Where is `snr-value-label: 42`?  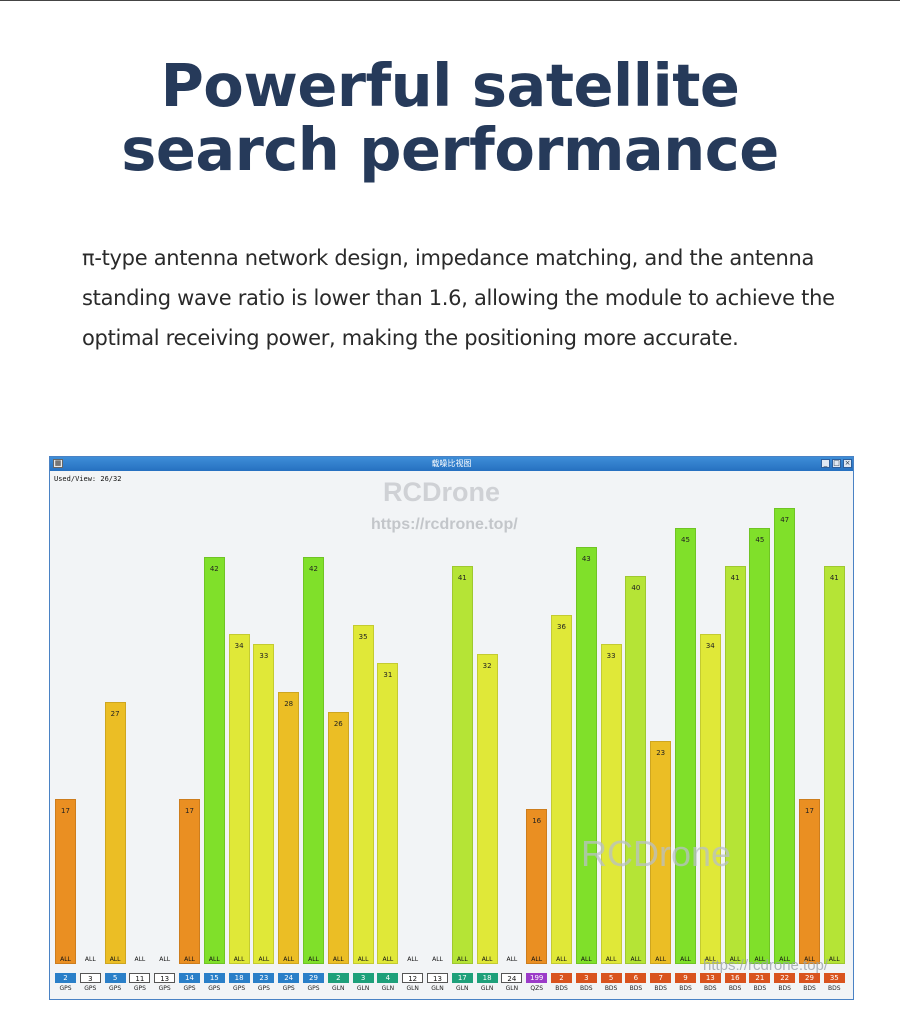
snr-value-label: 42 is located at coordinates (313, 568).